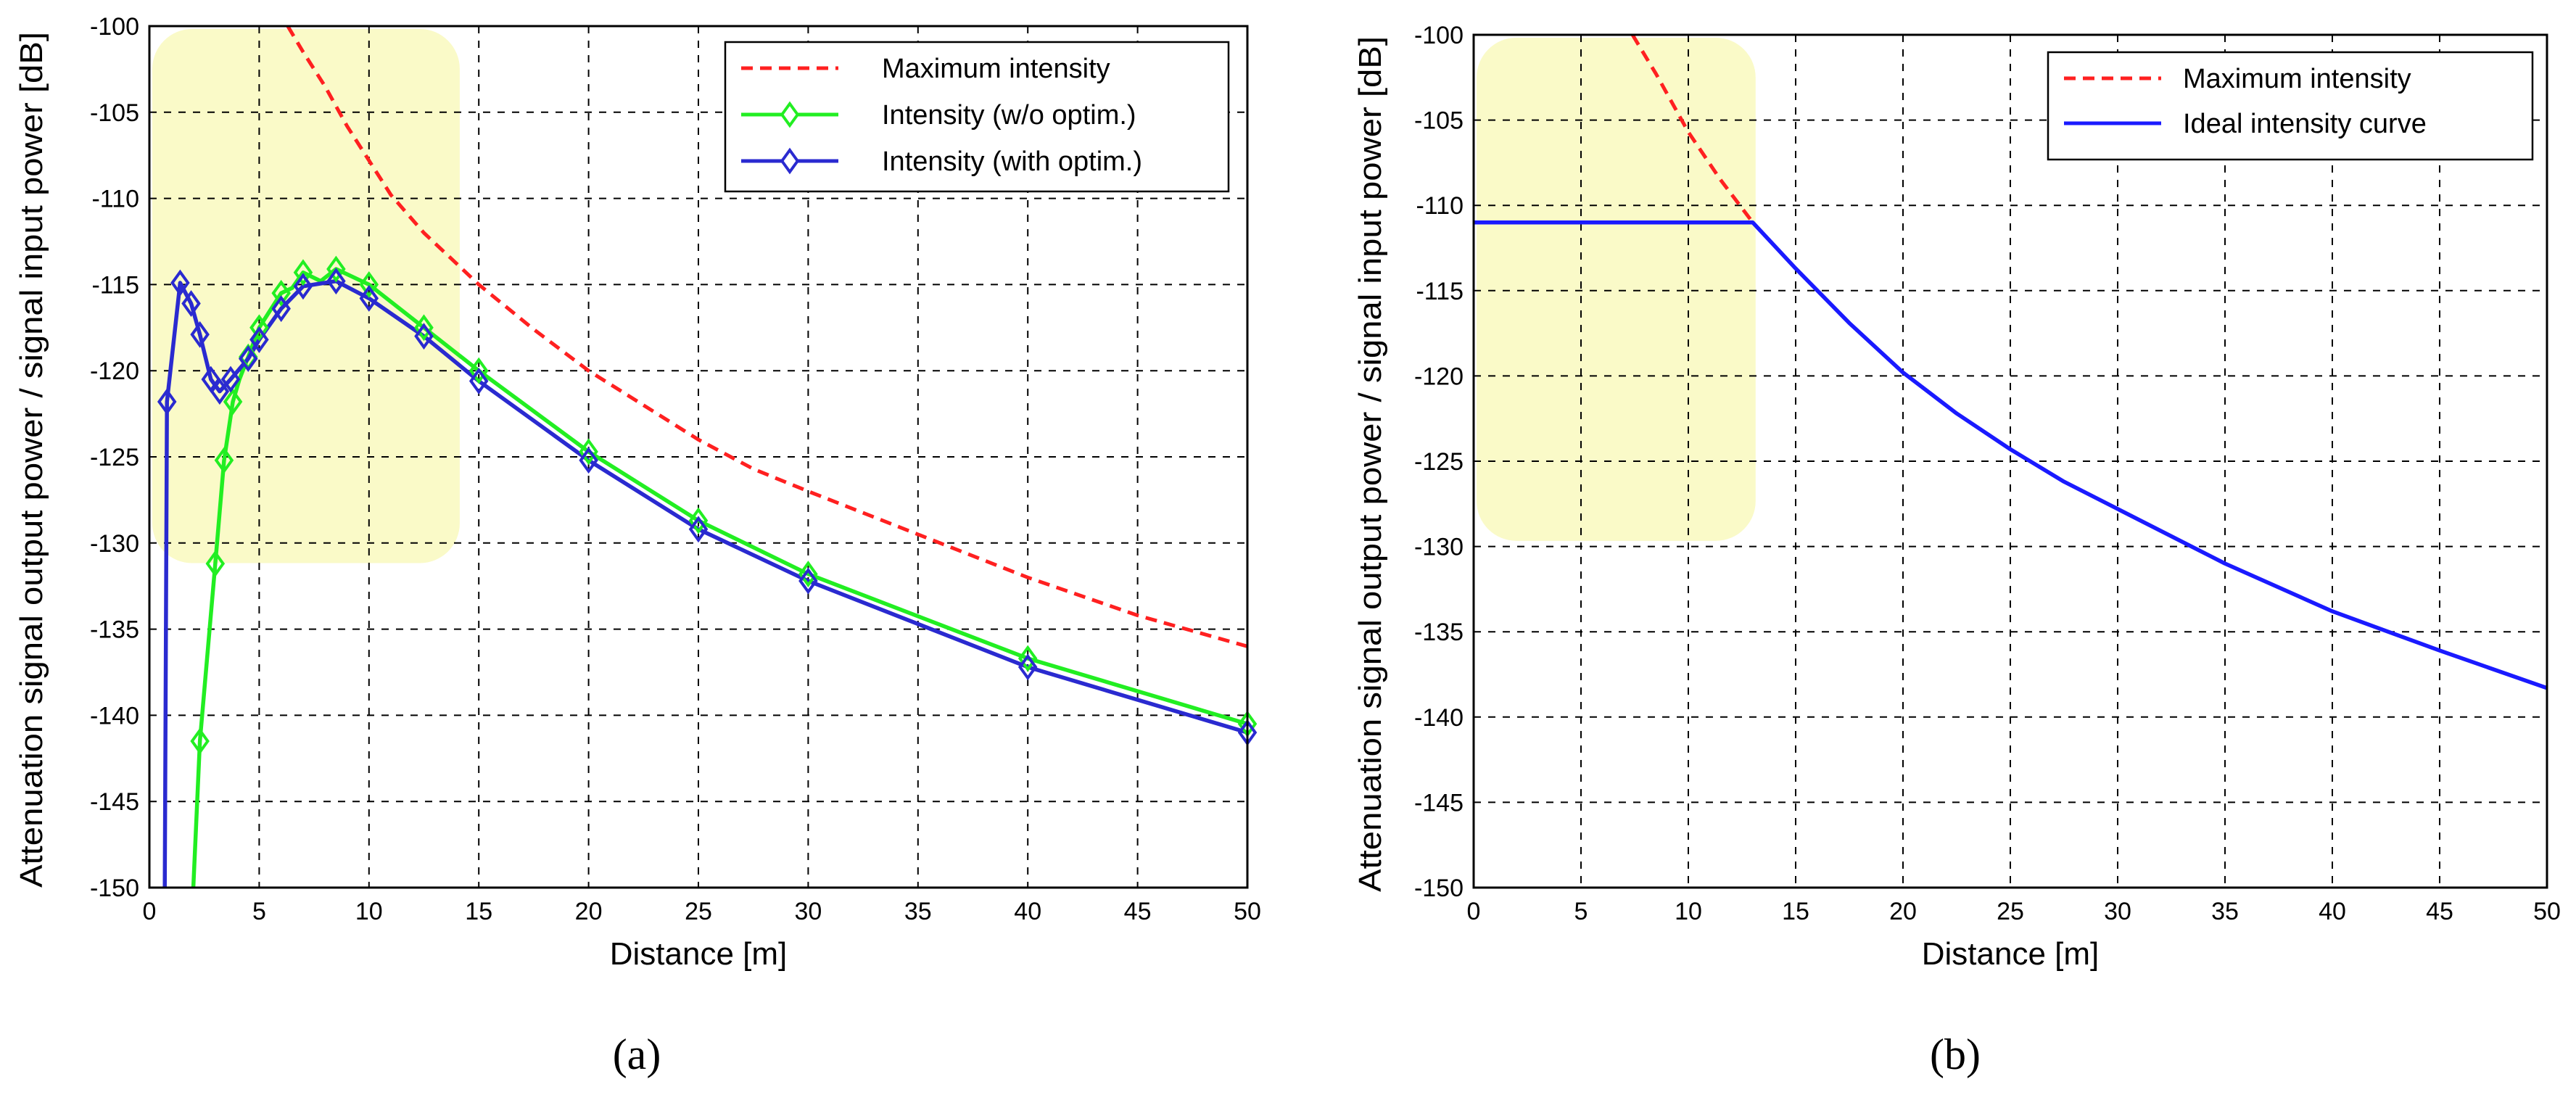 This screenshot has width=2576, height=1095. Describe the element at coordinates (2225, 911) in the screenshot. I see `x-tick-label: 35` at that location.